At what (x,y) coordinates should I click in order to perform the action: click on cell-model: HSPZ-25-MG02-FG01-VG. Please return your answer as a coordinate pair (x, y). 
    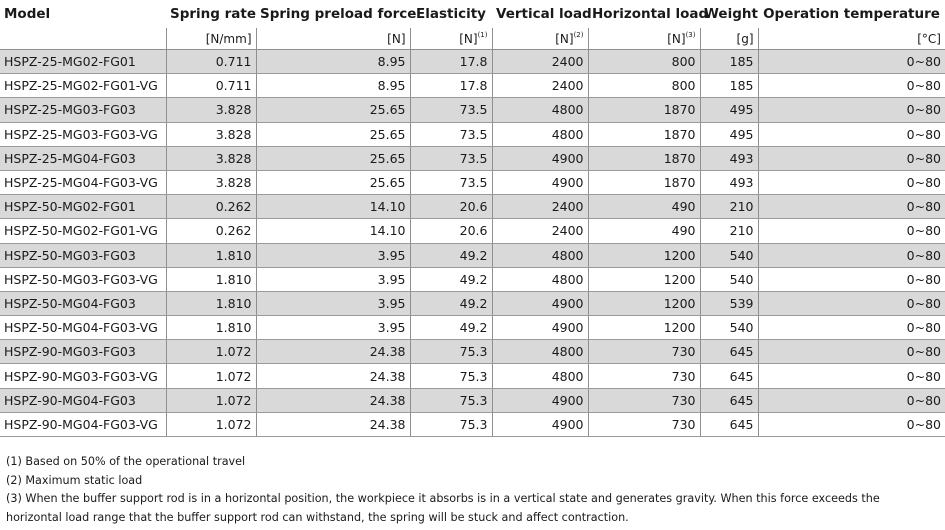
    Looking at the image, I should click on (83, 86).